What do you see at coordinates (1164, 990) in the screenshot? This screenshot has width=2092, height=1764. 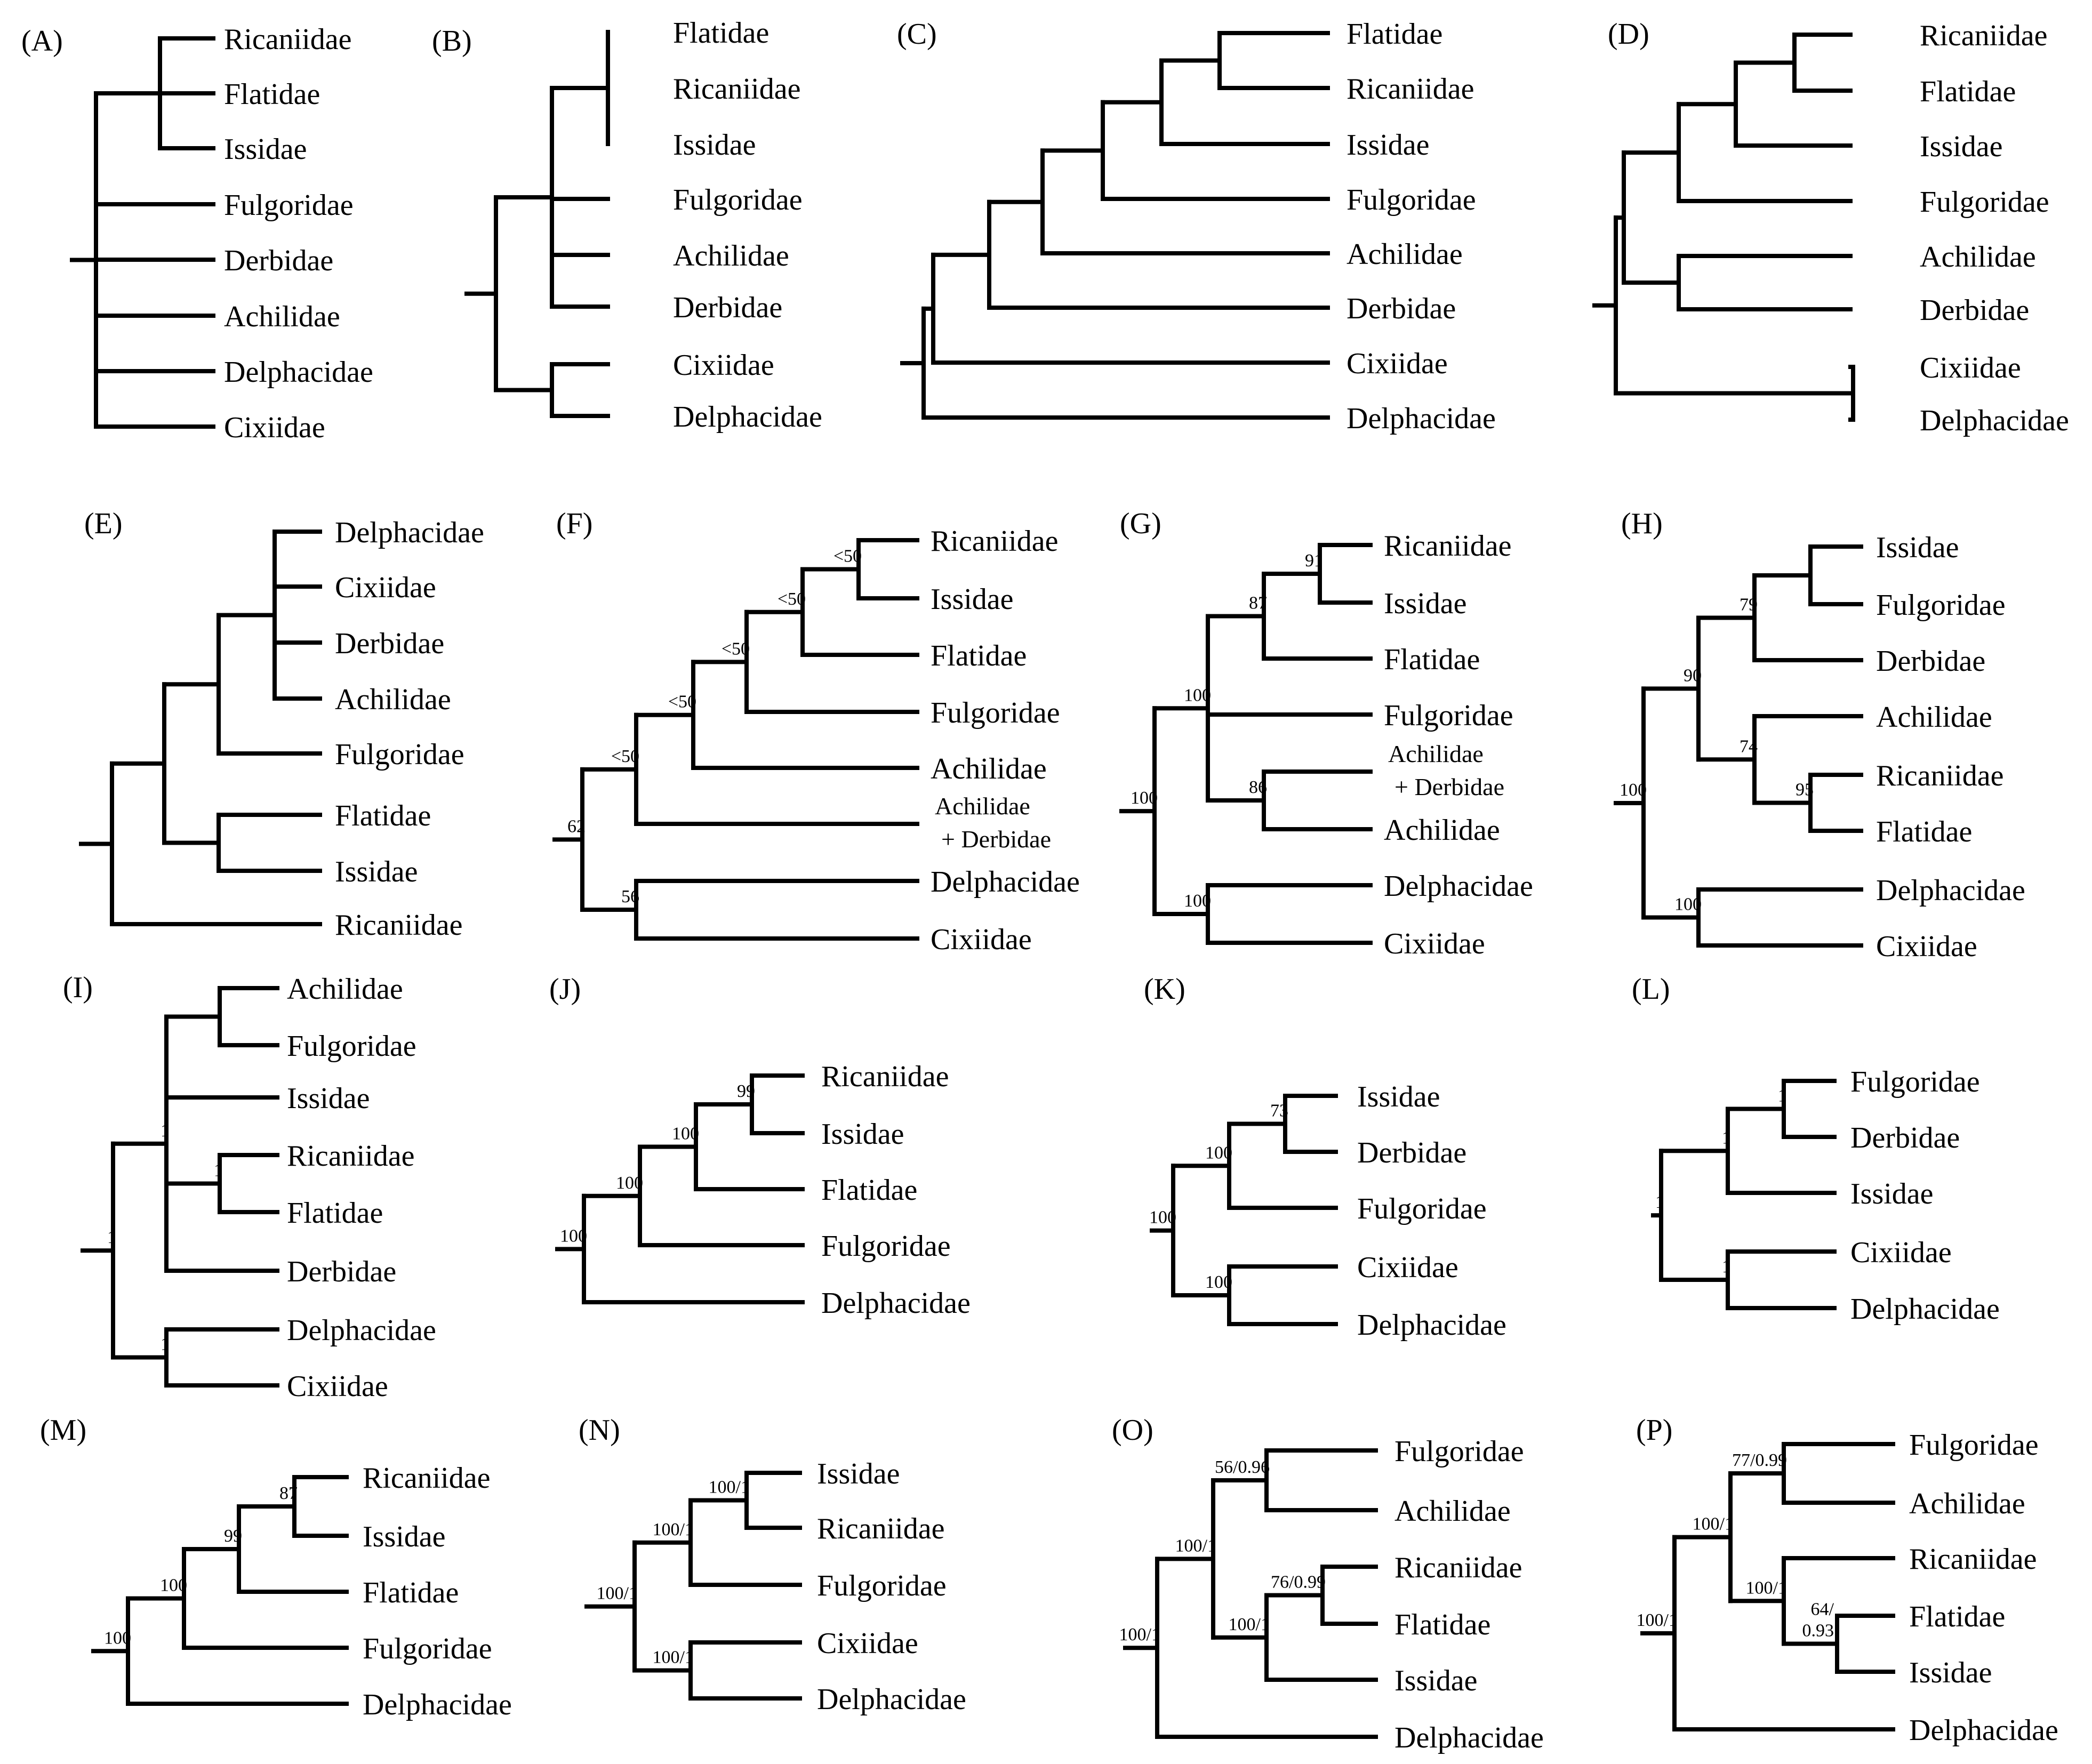 I see `panel-label: (K)` at bounding box center [1164, 990].